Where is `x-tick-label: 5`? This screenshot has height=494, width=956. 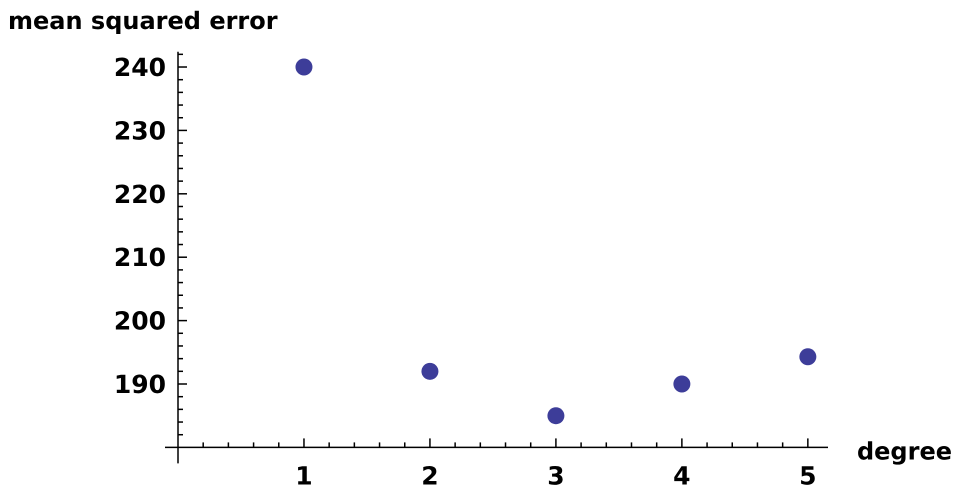 x-tick-label: 5 is located at coordinates (808, 475).